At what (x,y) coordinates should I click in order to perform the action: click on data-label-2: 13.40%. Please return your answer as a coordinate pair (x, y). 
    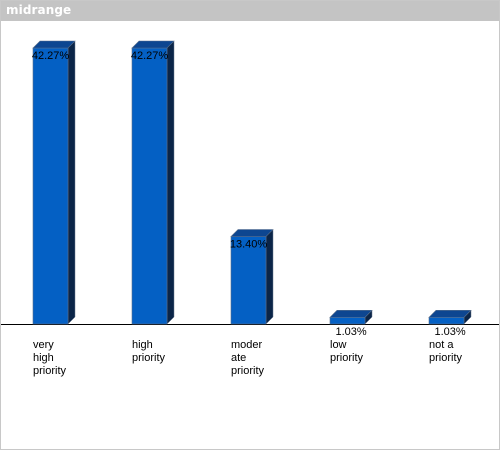
    Looking at the image, I should click on (249, 245).